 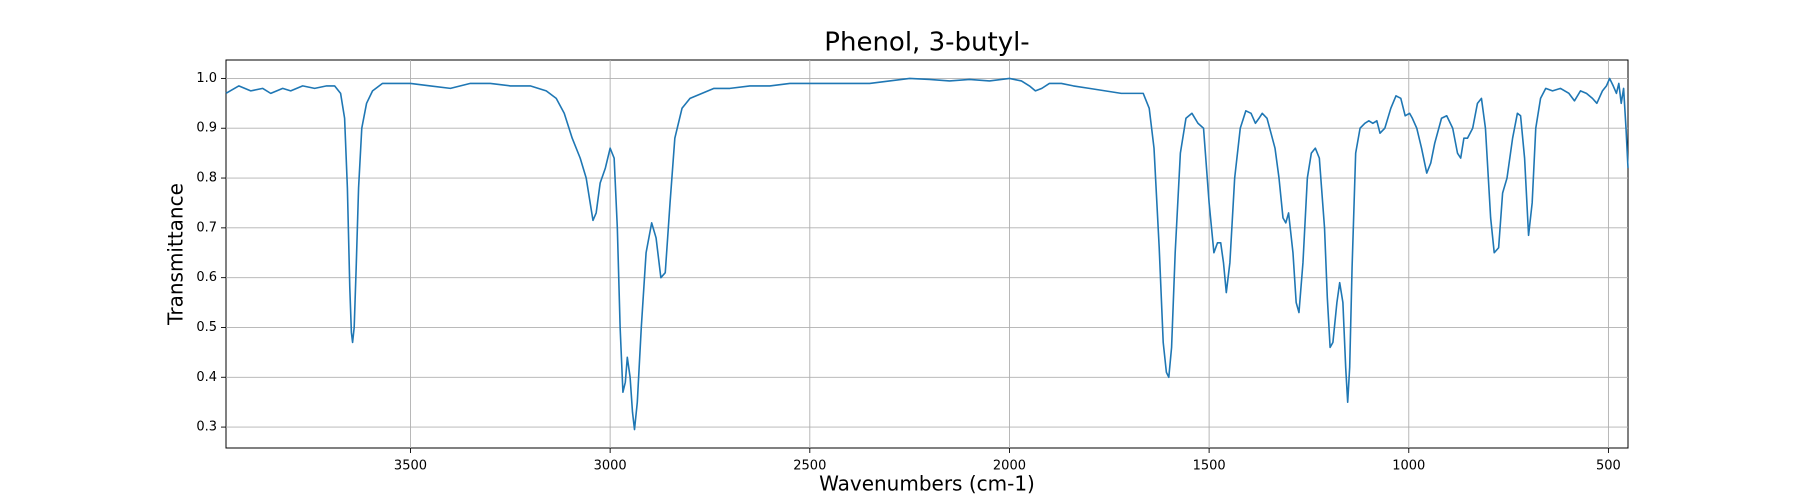 I want to click on x-tick-label: 2000, so click(x=1009, y=466).